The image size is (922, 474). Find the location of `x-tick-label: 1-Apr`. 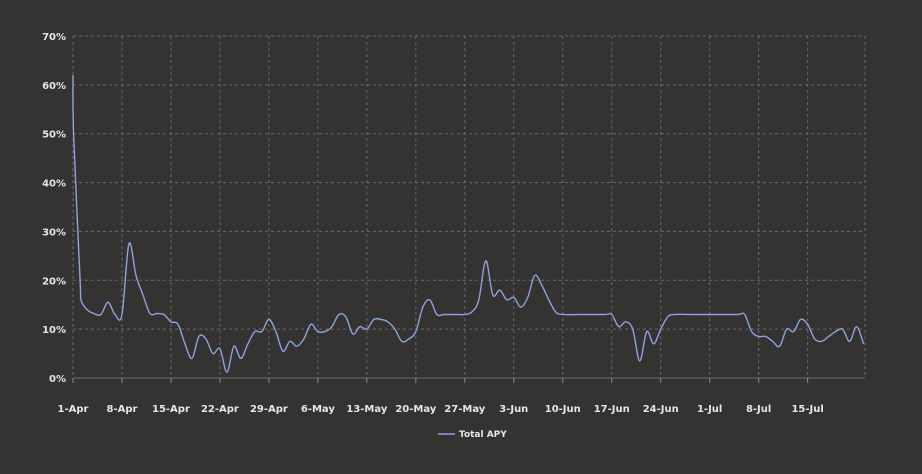

x-tick-label: 1-Apr is located at coordinates (73, 409).